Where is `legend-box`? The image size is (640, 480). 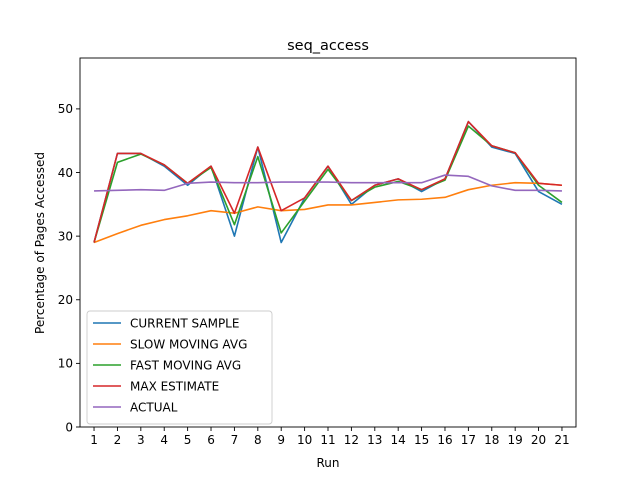 legend-box is located at coordinates (179, 367).